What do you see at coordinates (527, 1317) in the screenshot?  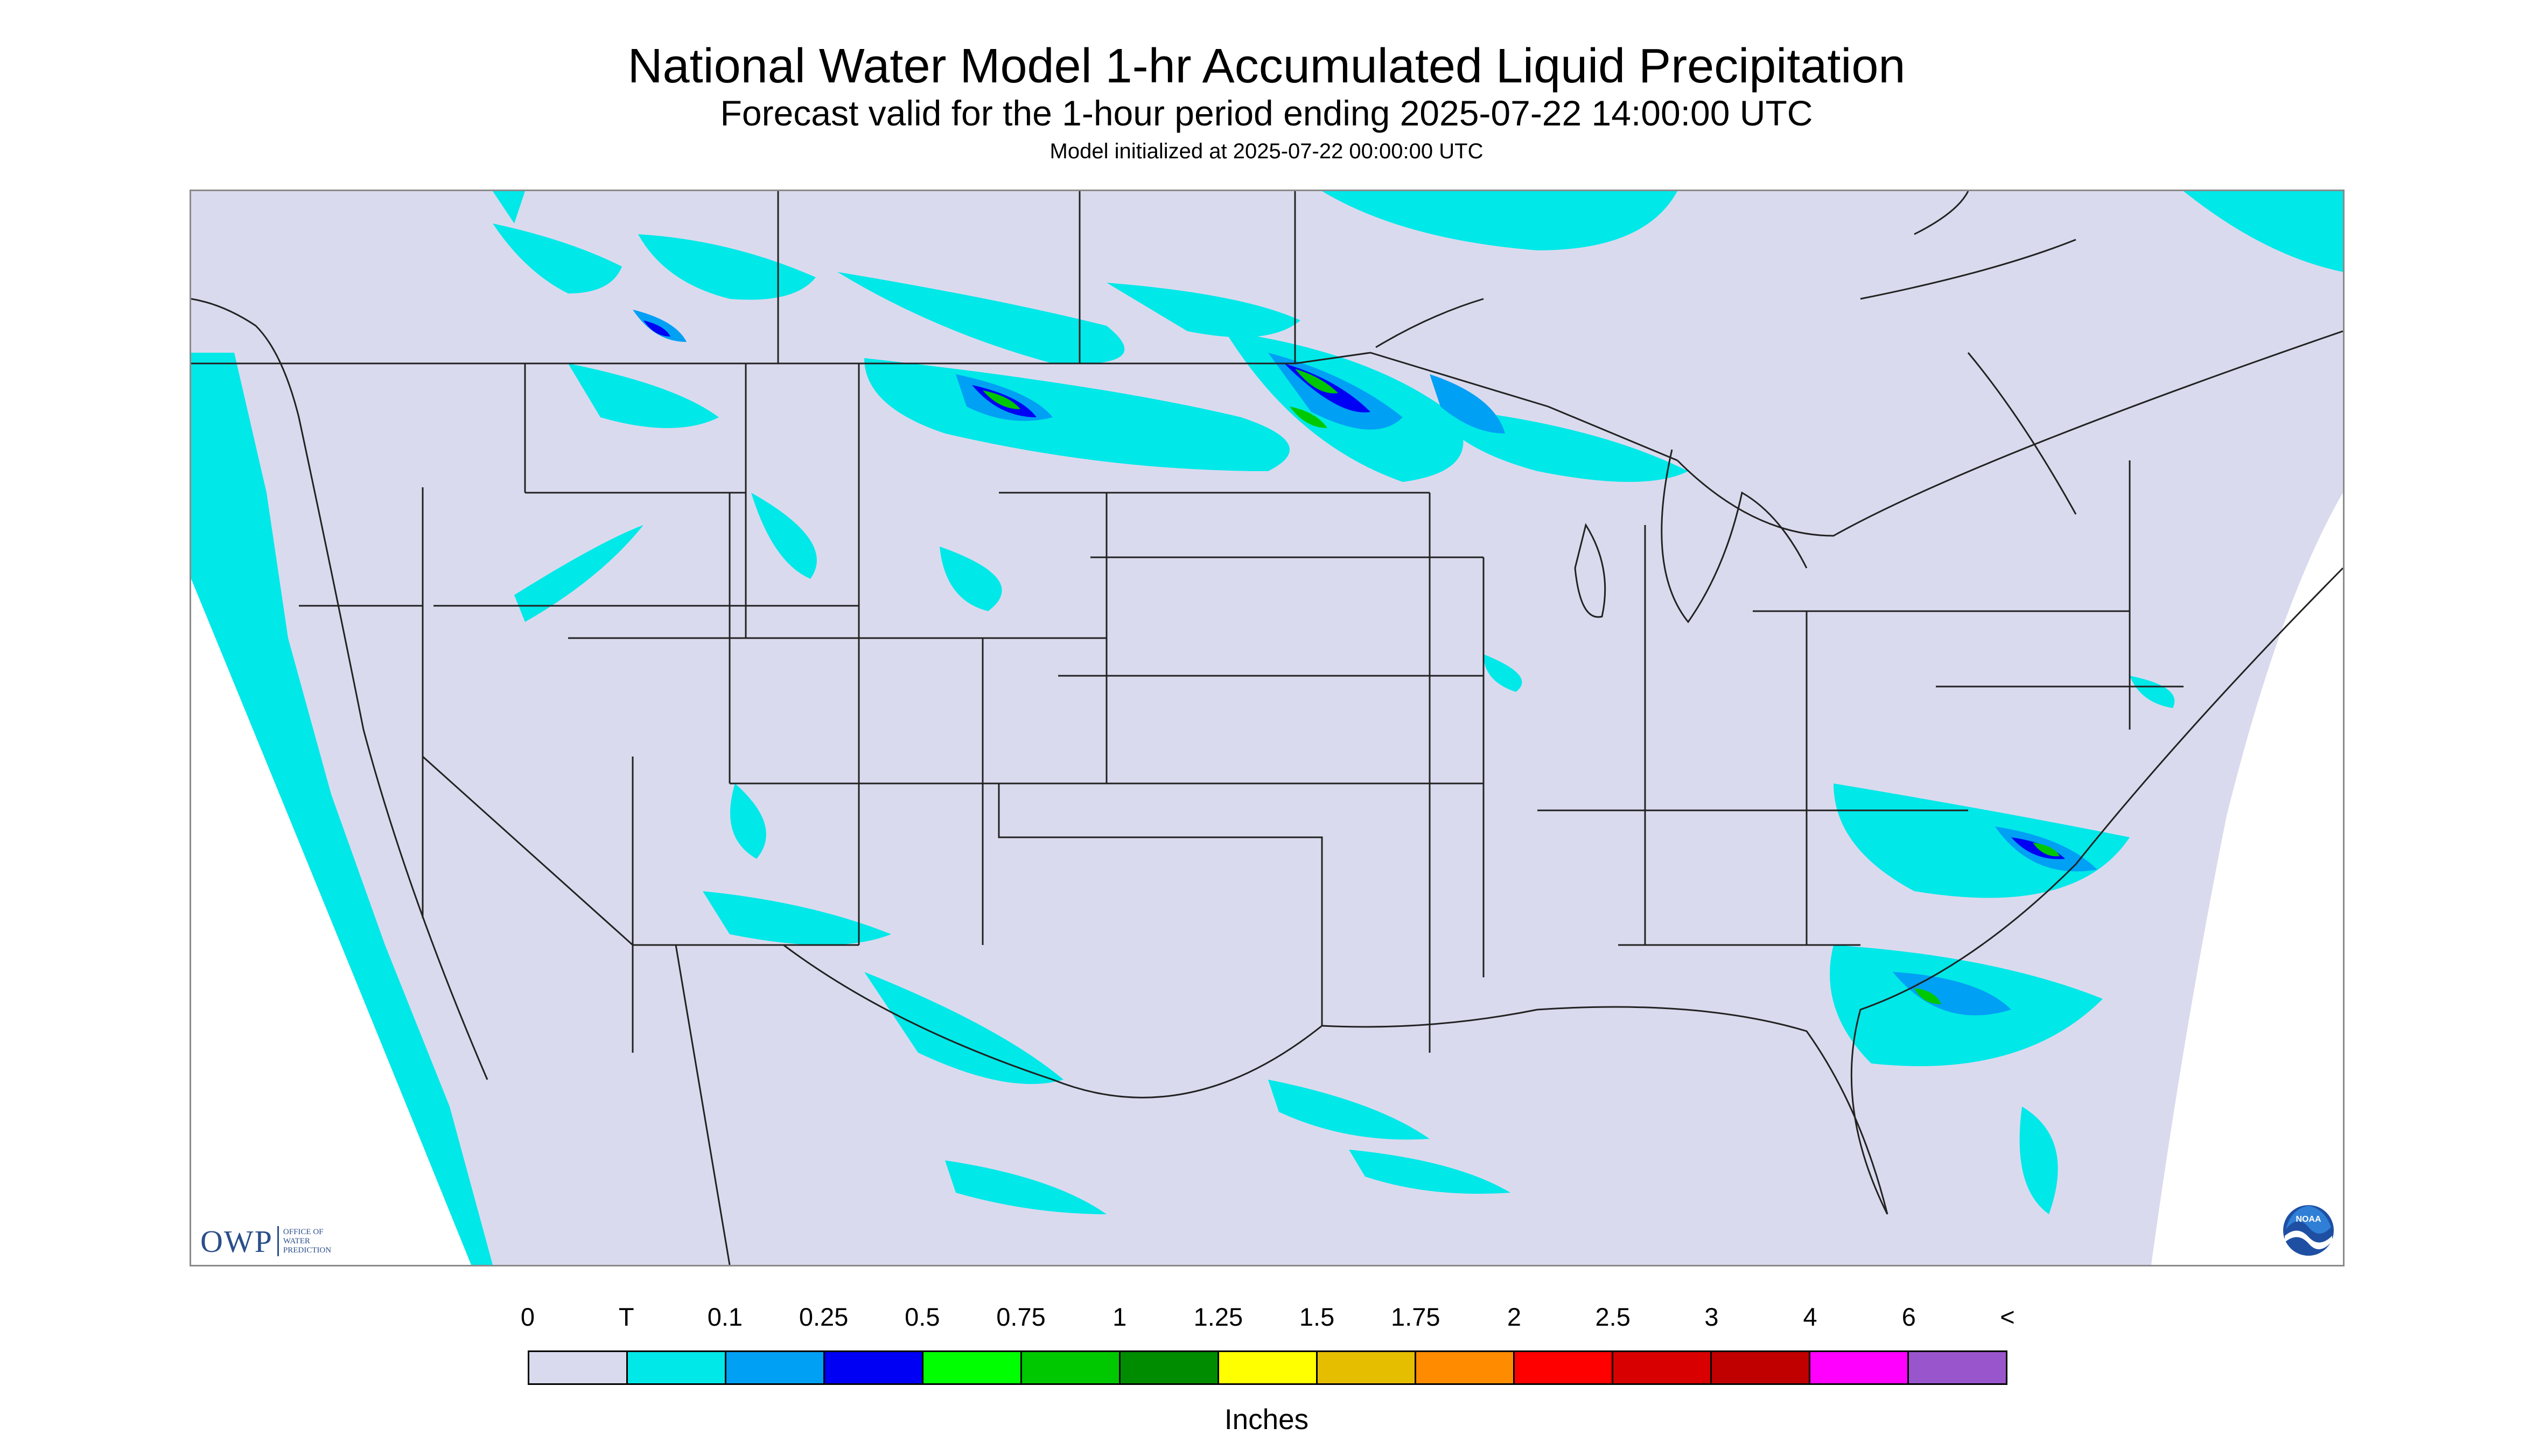 I see `legend-label: 0` at bounding box center [527, 1317].